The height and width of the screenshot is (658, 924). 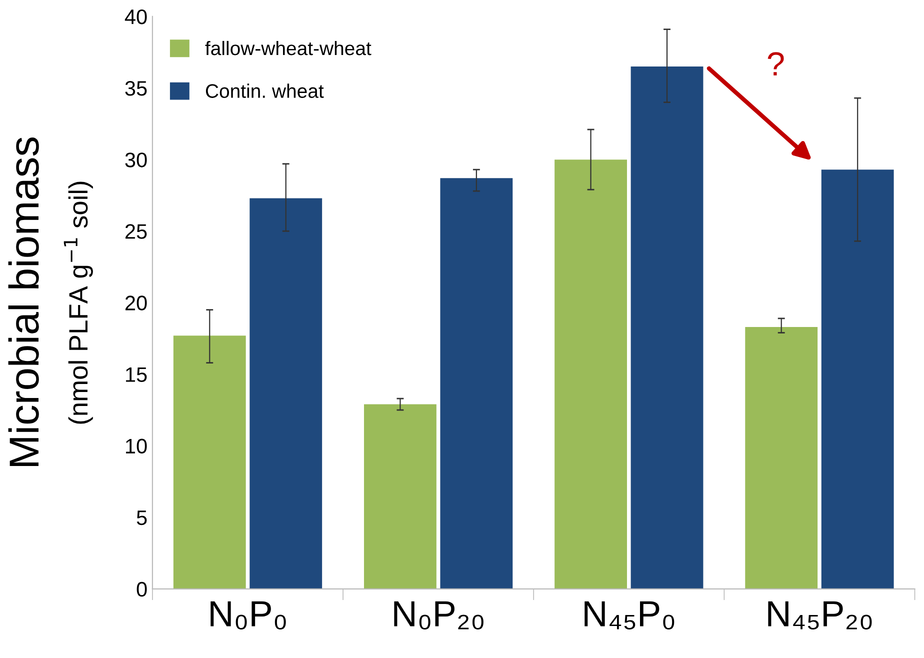 I want to click on x-tick-label: N₀P₀, so click(x=248, y=615).